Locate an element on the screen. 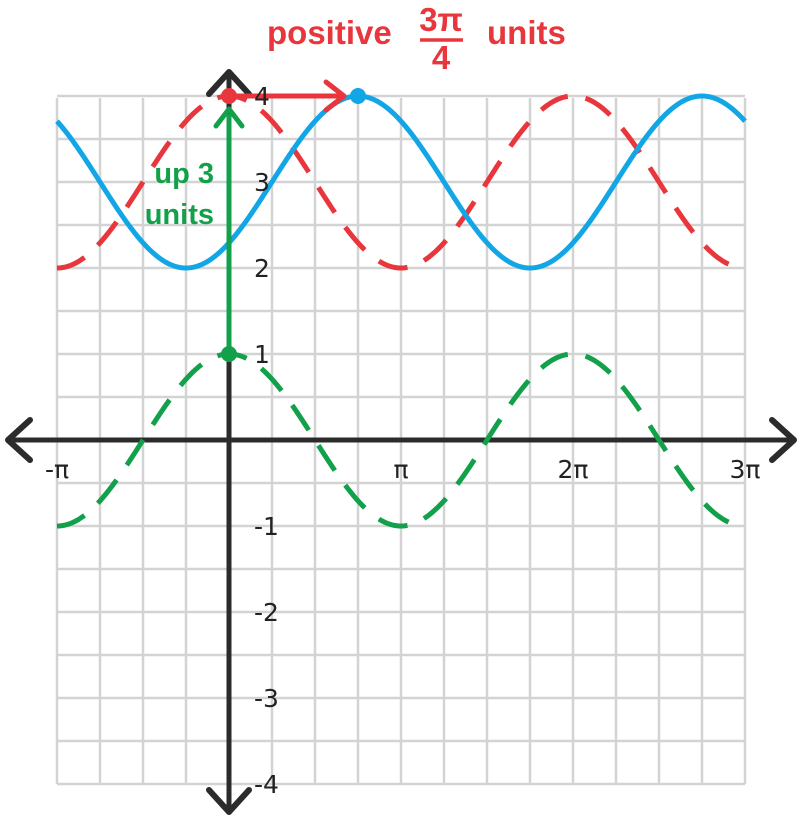 The height and width of the screenshot is (821, 800). y-tick-label: 3 is located at coordinates (262, 182).